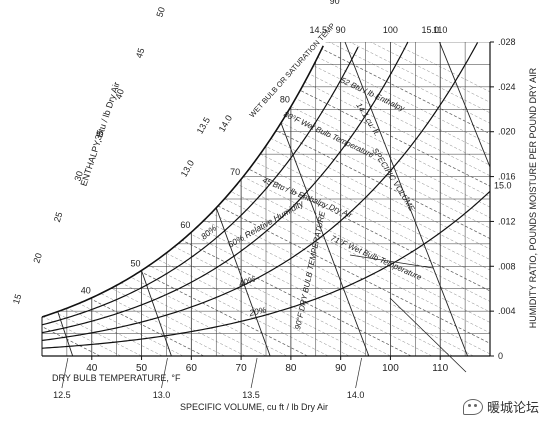  I want to click on rh-label-40: 40%, so click(247, 281).